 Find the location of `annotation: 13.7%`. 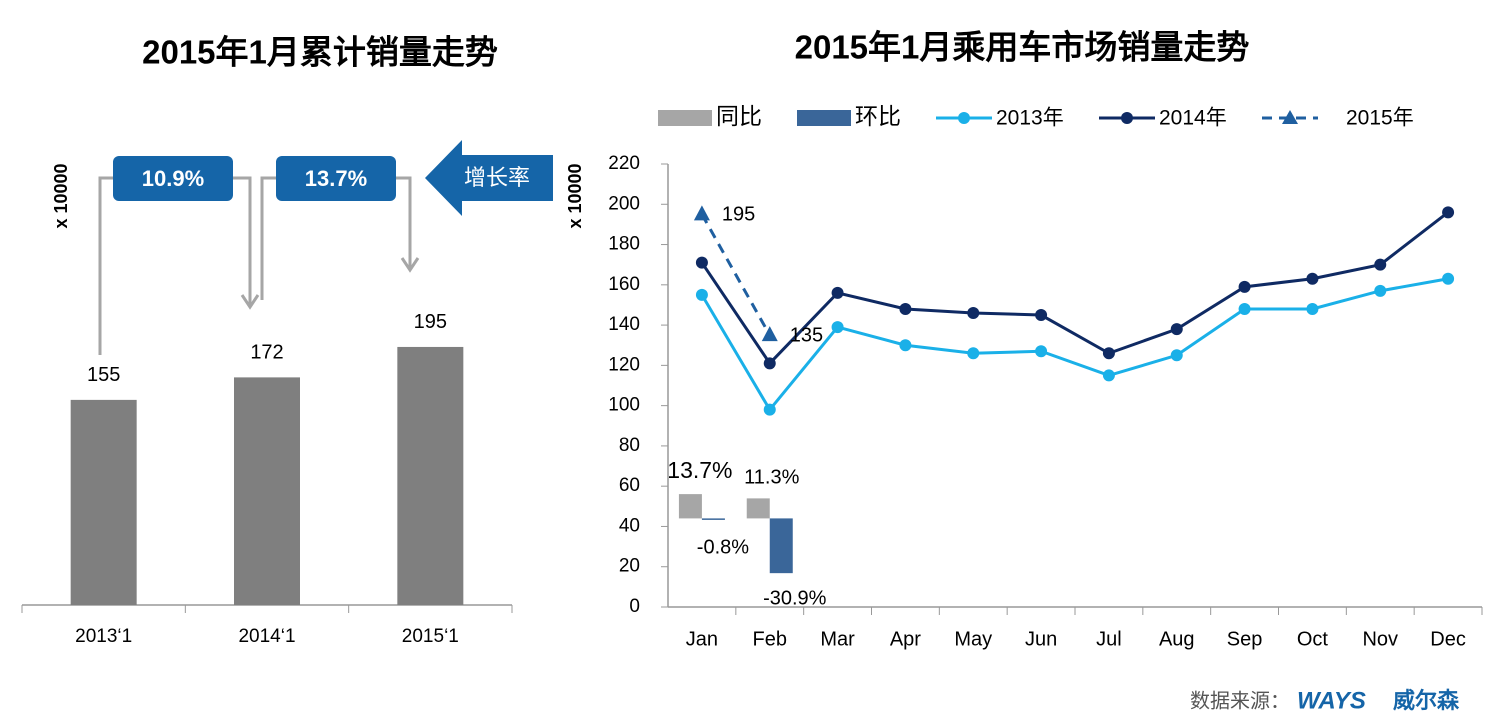

annotation: 13.7% is located at coordinates (336, 178).